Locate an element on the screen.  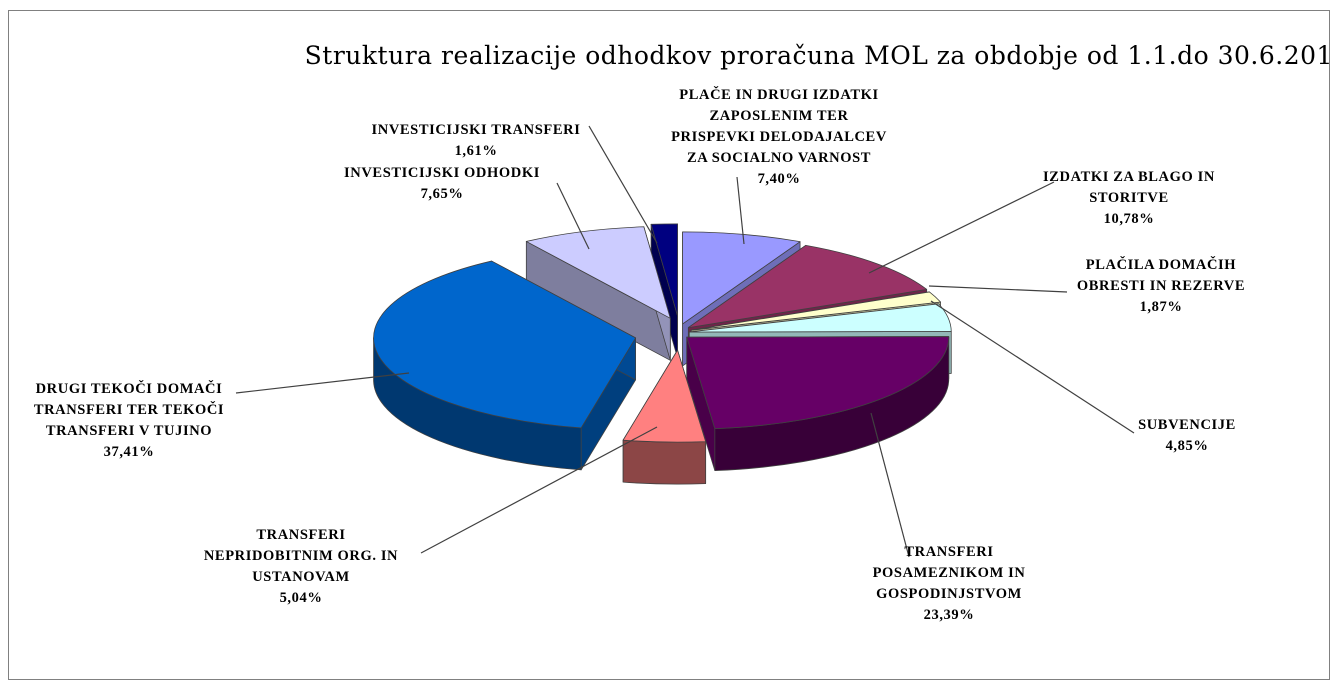
slice-value-label: 23,39% is located at coordinates (949, 615).